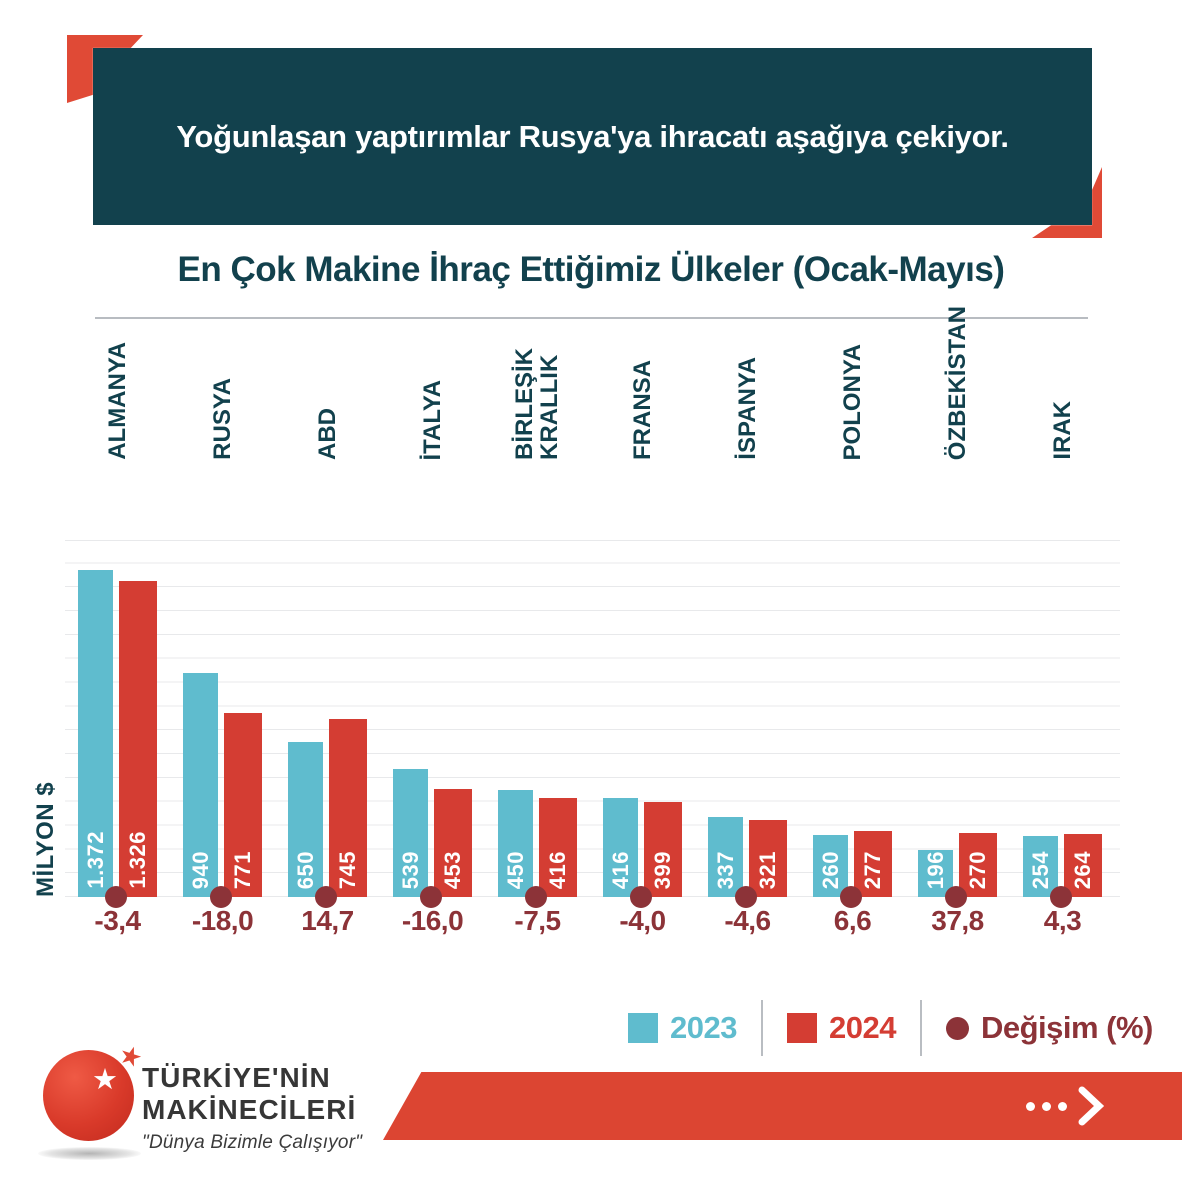 Image resolution: width=1182 pixels, height=1182 pixels. Describe the element at coordinates (1062, 430) in the screenshot. I see `category-label-text: IRAK` at that location.